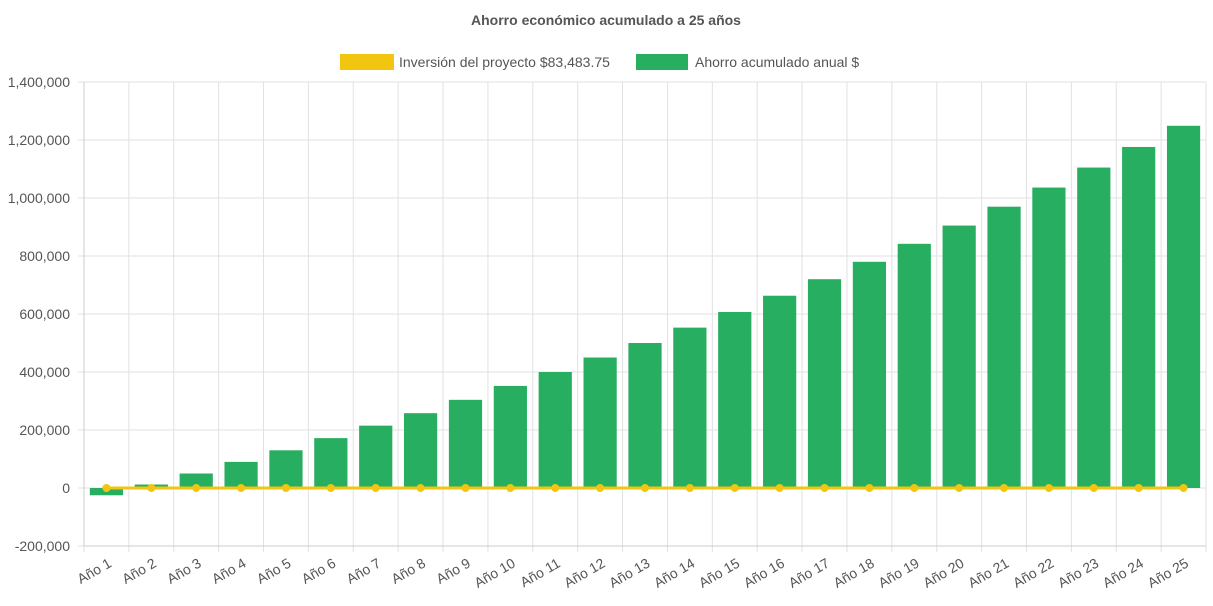 The image size is (1213, 606). I want to click on y-tick-label: 1,200,000, so click(39, 140).